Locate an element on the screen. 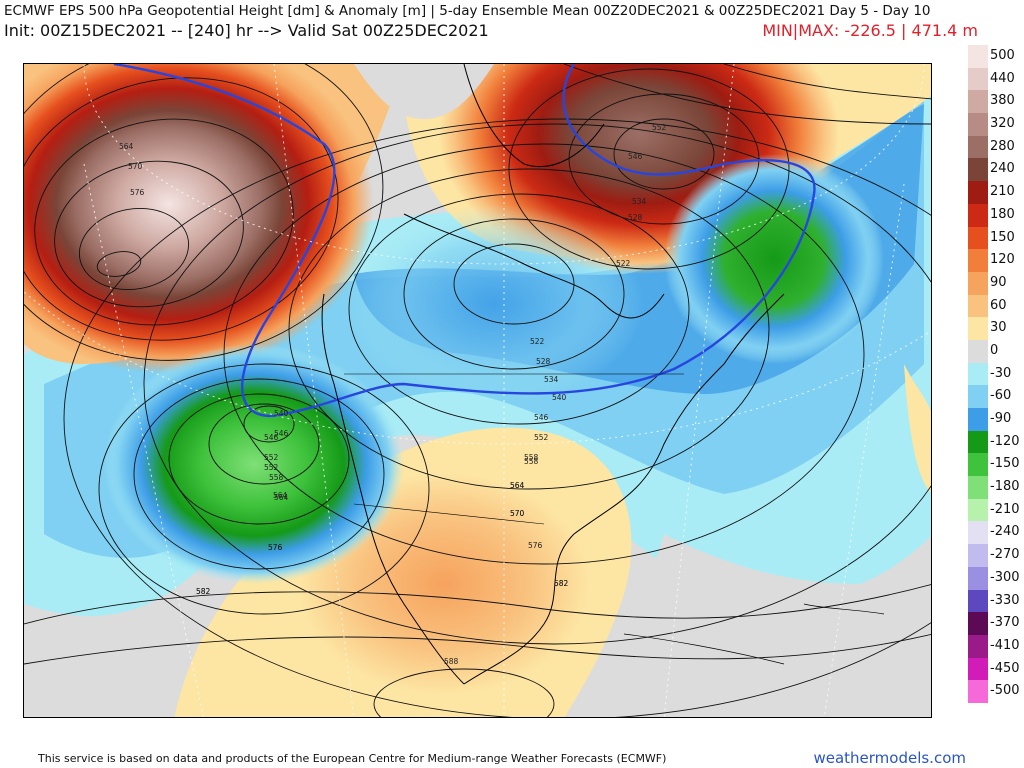 This screenshot has width=1024, height=768. colorbar-label: 90 is located at coordinates (998, 282).